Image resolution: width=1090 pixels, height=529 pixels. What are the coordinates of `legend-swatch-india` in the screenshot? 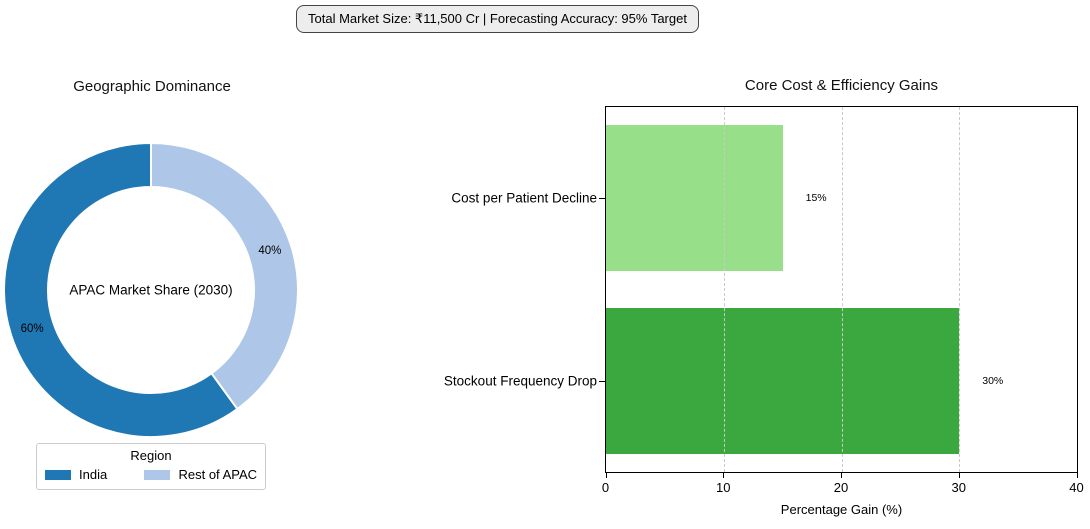 It's located at (58, 474).